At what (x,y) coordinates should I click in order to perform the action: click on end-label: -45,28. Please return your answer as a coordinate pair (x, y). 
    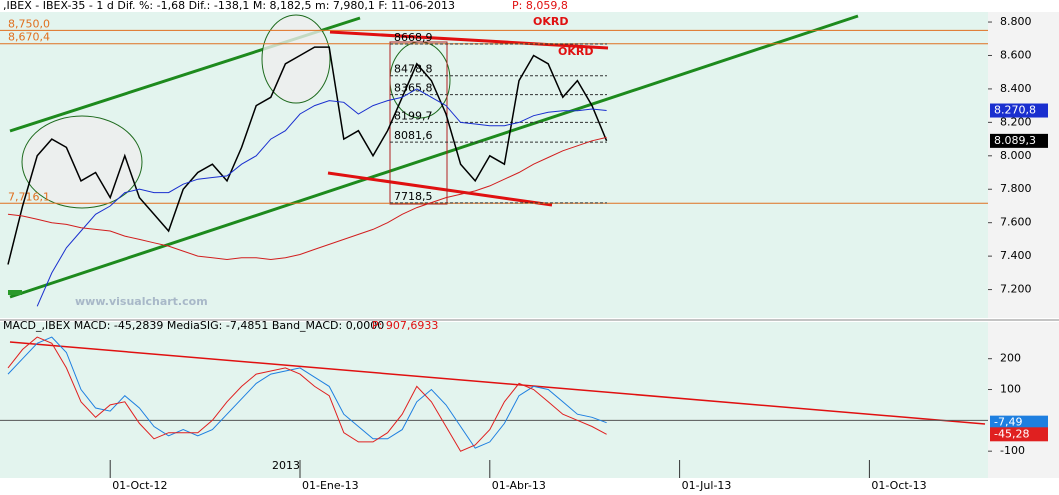
    Looking at the image, I should click on (1011, 433).